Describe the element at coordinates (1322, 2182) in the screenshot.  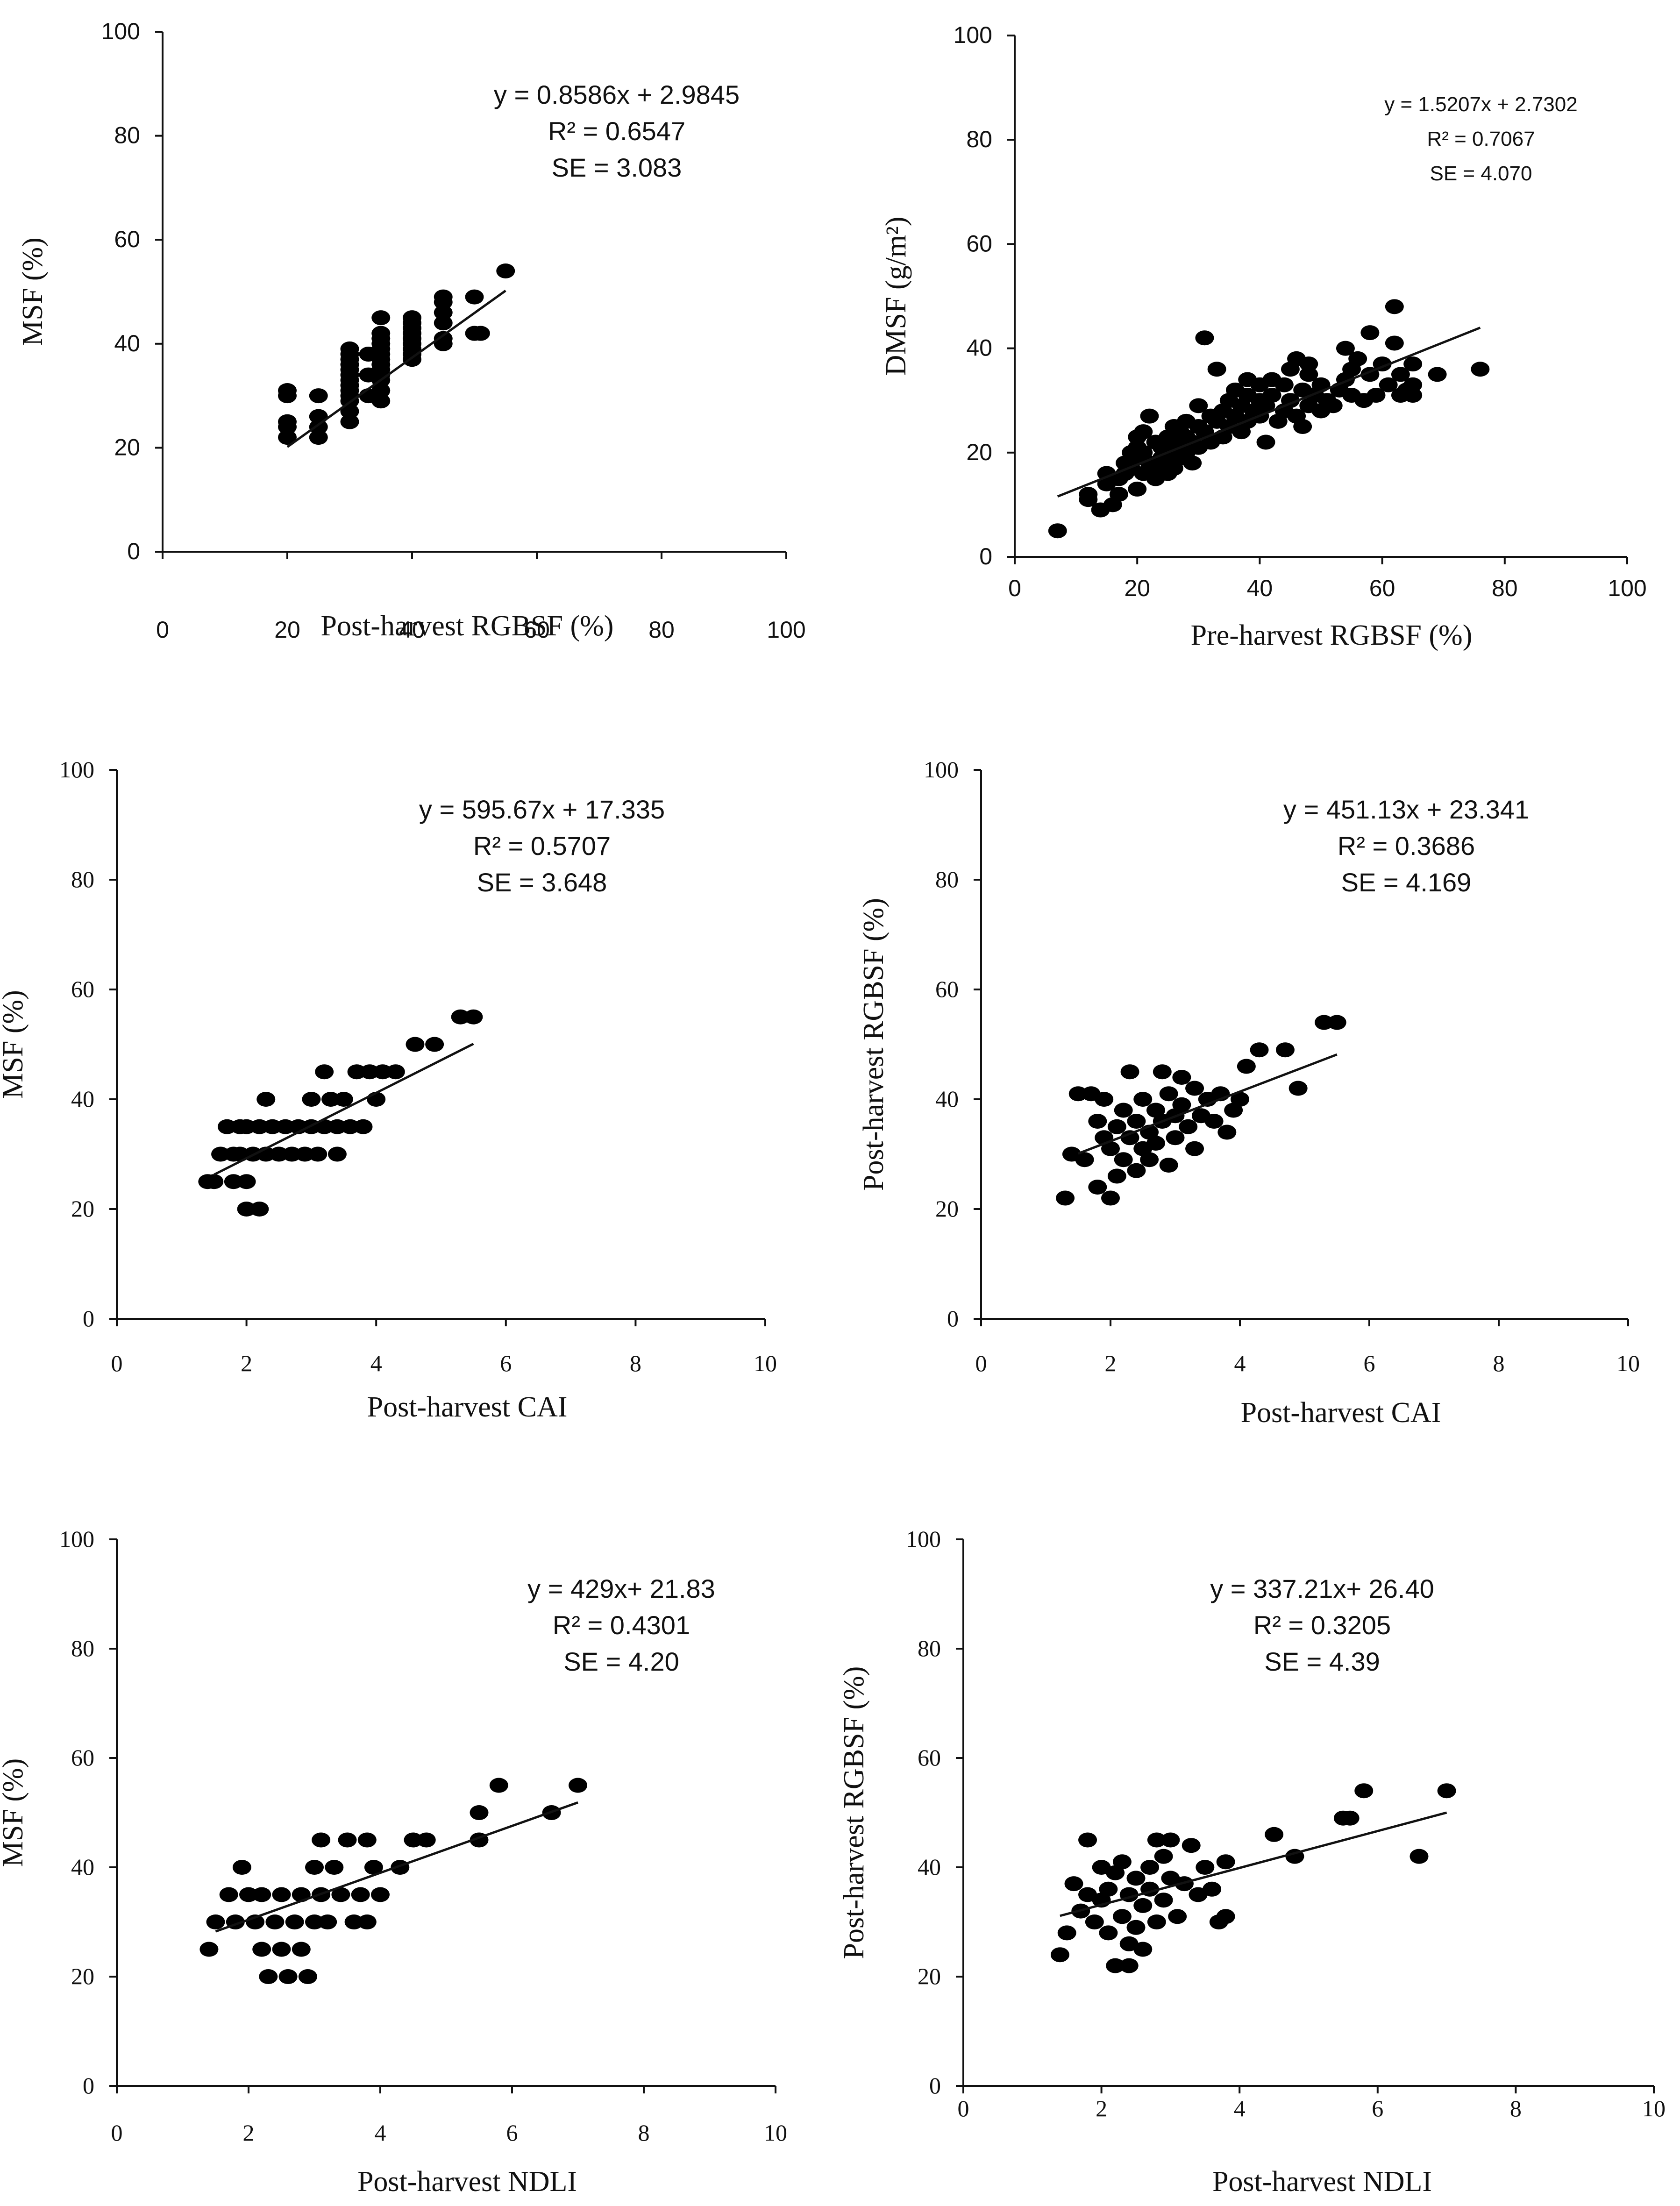
I see `x-axis-title: Post-harvest NDLI` at that location.